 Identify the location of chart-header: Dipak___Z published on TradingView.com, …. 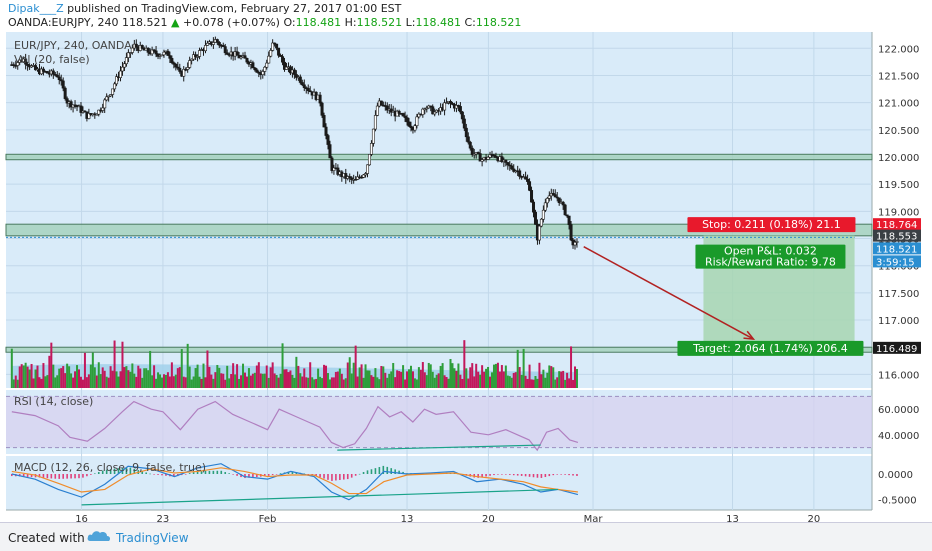
(466, 16).